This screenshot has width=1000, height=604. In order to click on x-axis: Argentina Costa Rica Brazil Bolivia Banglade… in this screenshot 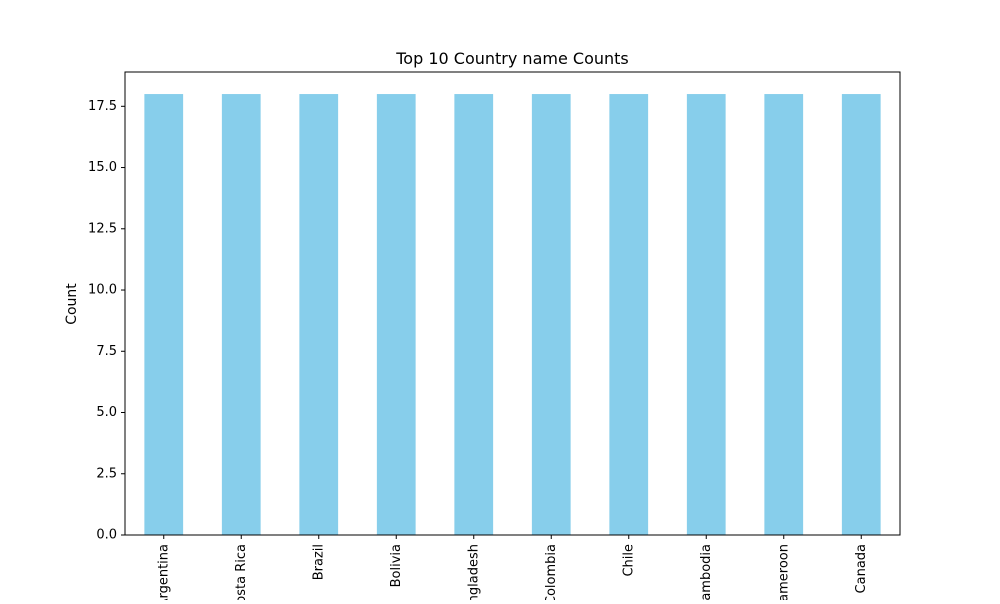, I will do `click(512, 567)`.